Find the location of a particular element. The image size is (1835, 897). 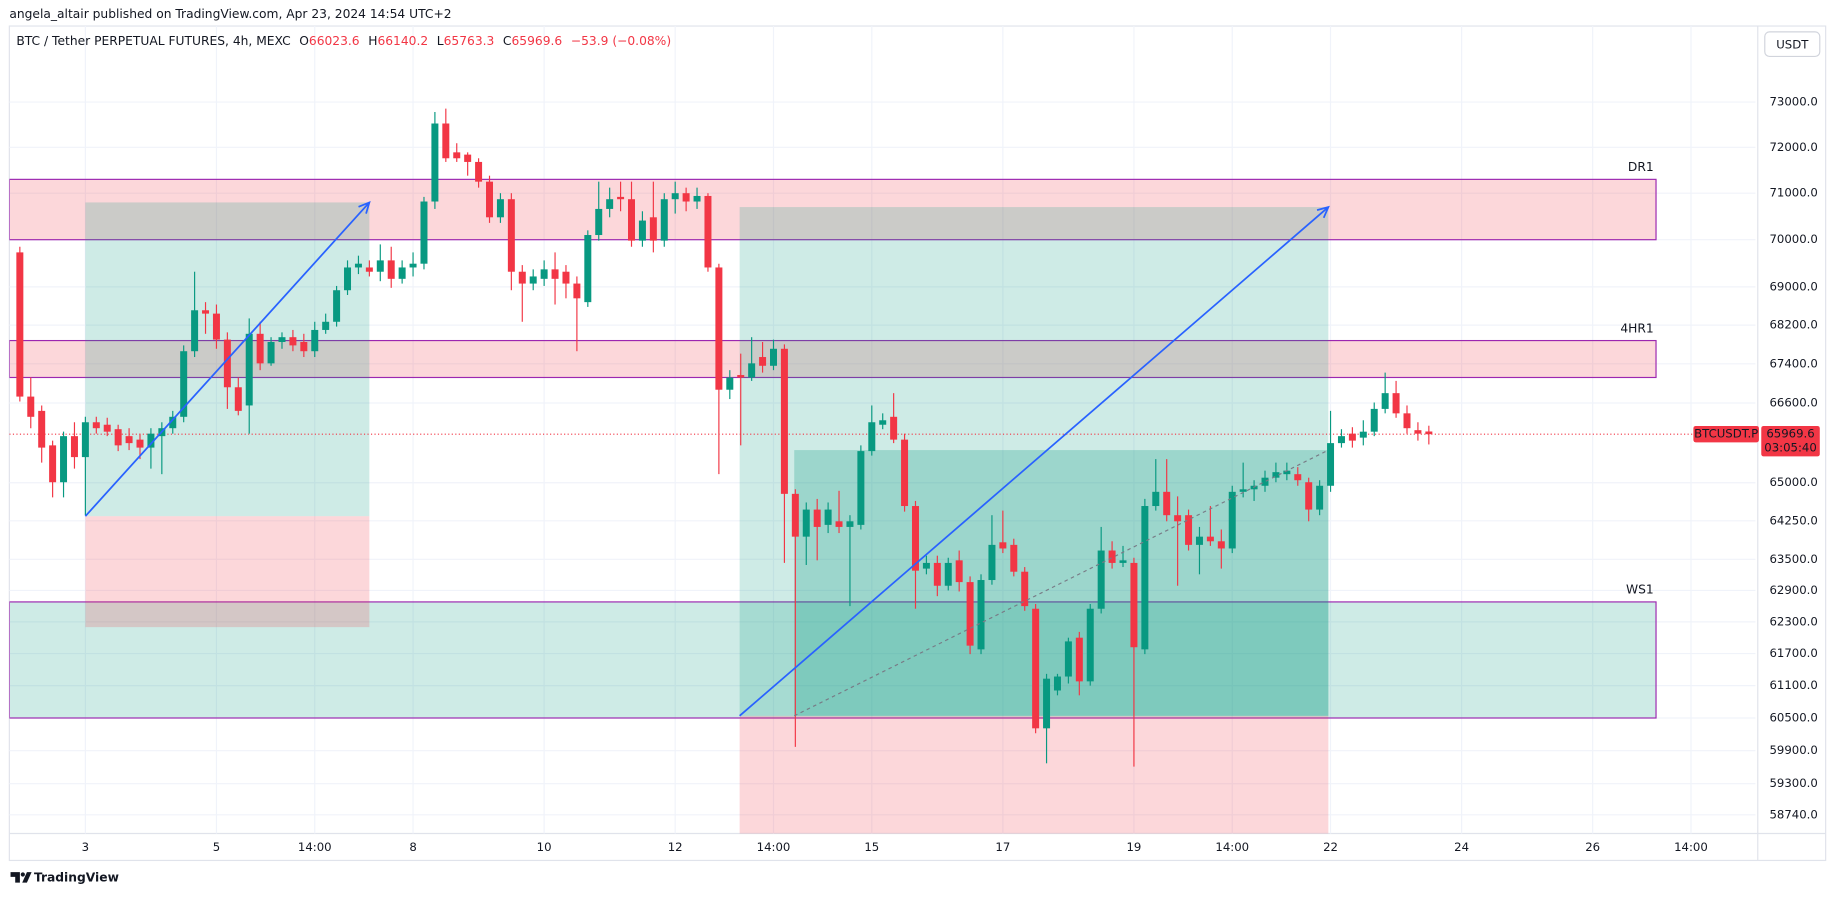

y-tick-label: 59300.0 is located at coordinates (1793, 783).